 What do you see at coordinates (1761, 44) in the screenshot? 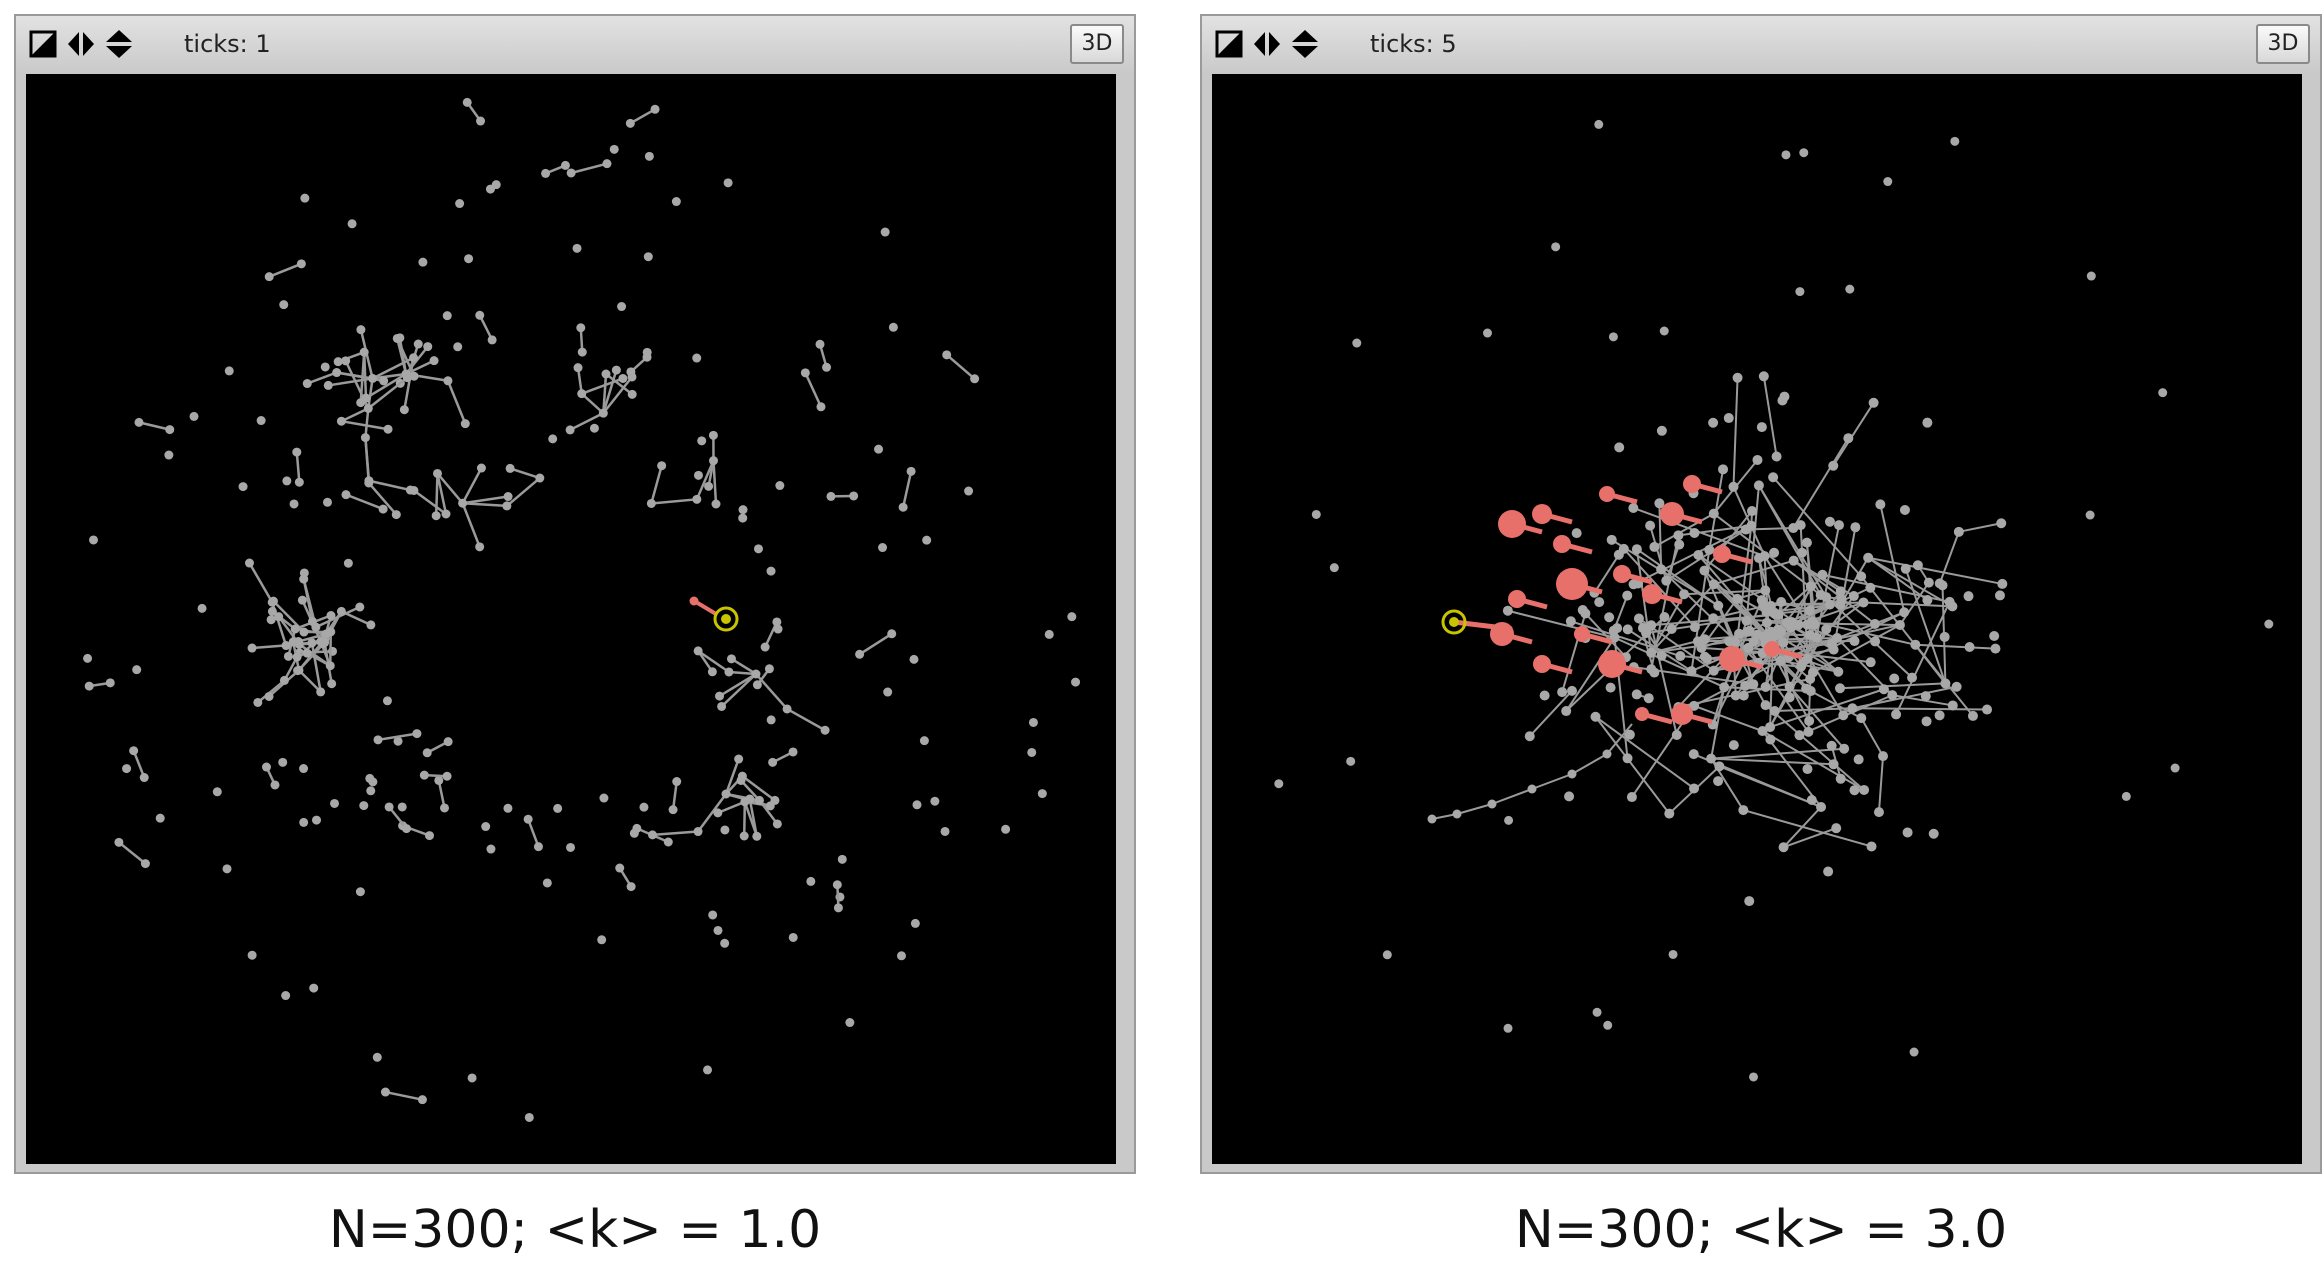
I see `view-titlebar: ticks: 5 3D` at bounding box center [1761, 44].